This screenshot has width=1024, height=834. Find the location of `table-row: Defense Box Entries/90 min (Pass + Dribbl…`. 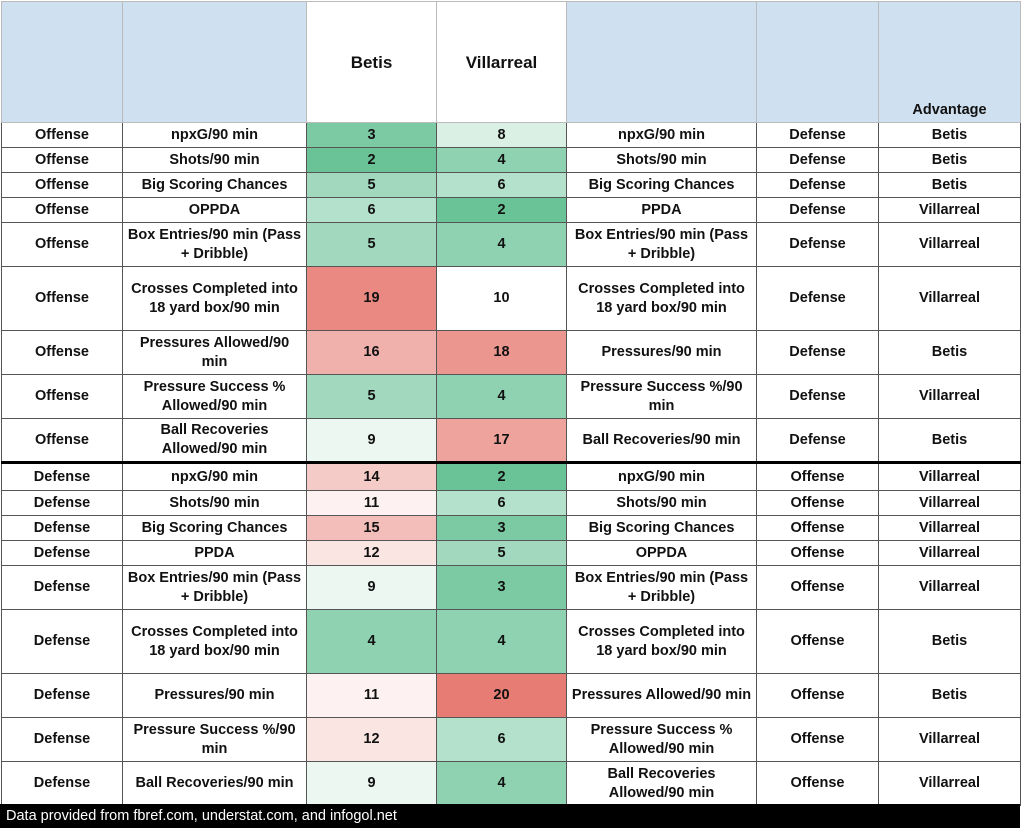

table-row: Defense Box Entries/90 min (Pass + Dribbl… is located at coordinates (511, 587).